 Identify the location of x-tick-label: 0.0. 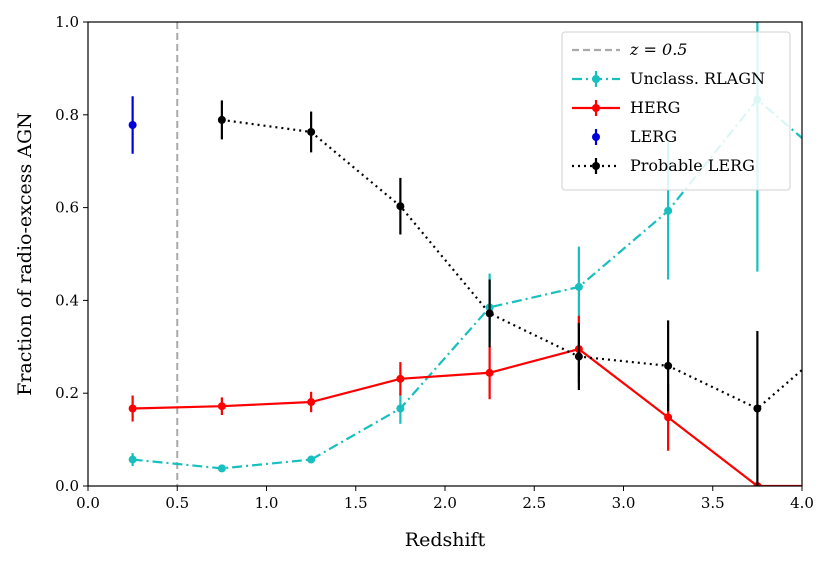
(88, 503).